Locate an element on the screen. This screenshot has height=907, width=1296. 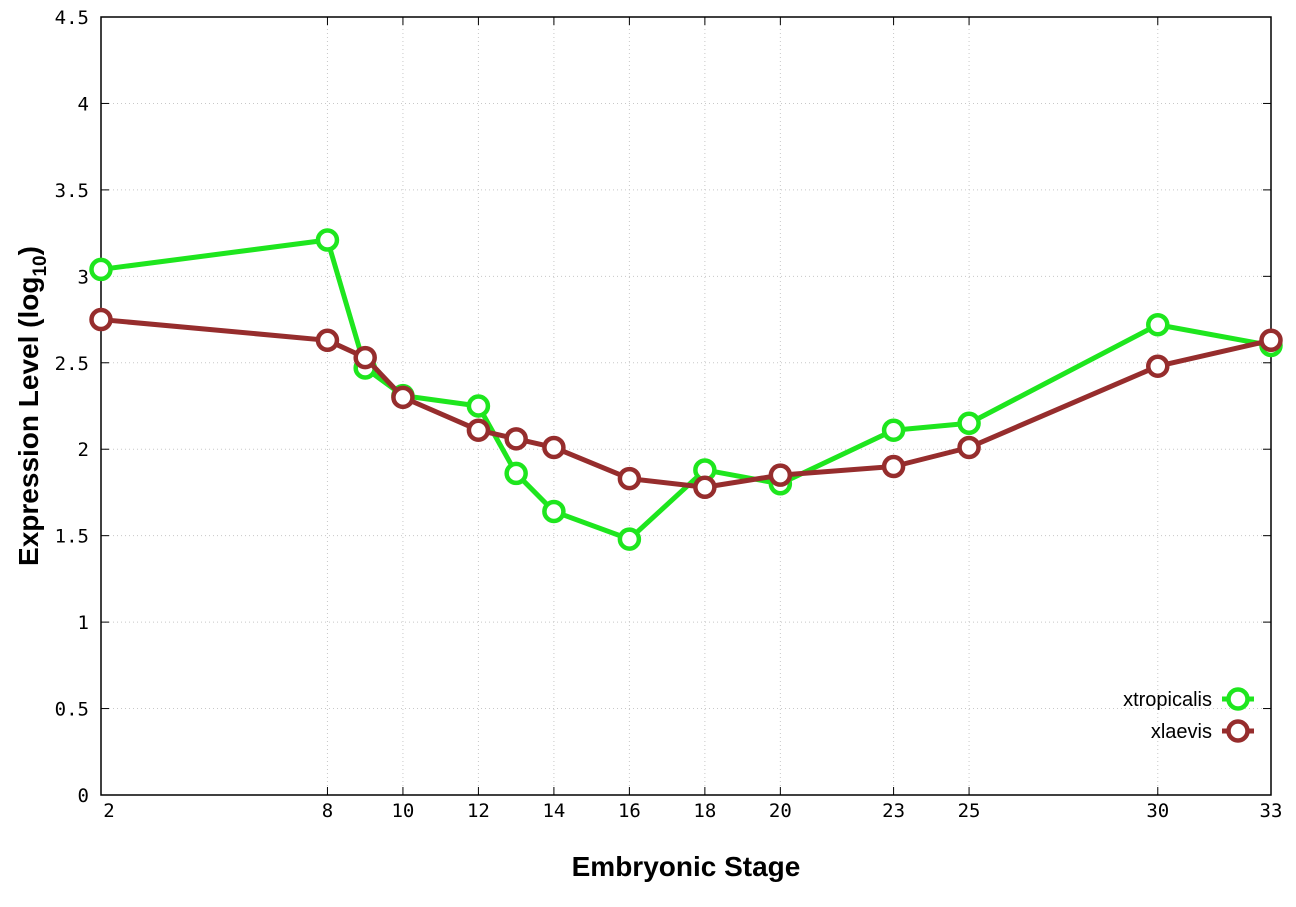
legend-item-xlaevis: xlaevis is located at coordinates (1202, 731).